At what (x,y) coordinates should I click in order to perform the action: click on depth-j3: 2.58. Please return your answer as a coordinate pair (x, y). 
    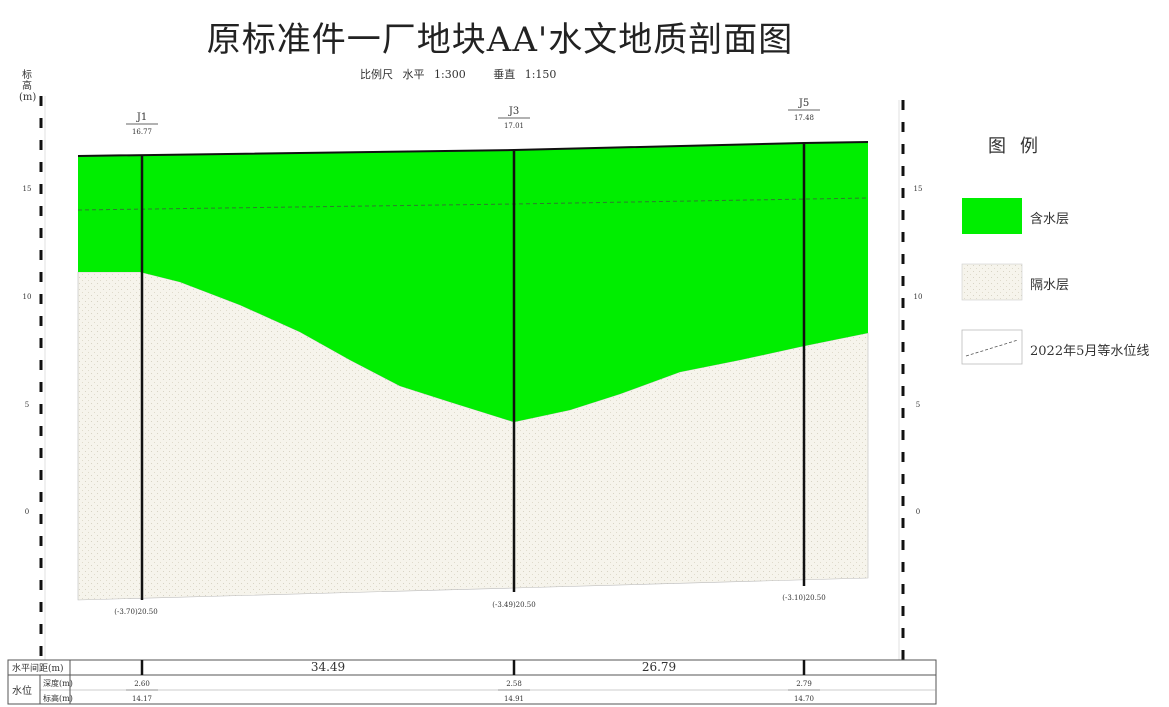
    Looking at the image, I should click on (514, 684).